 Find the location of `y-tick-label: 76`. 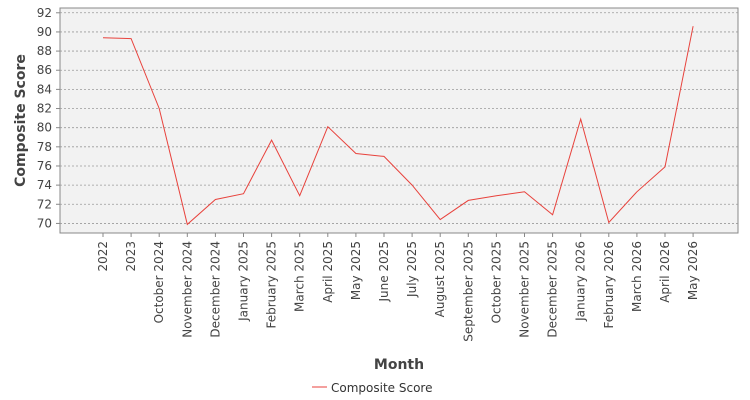

y-tick-label: 76 is located at coordinates (44, 166).